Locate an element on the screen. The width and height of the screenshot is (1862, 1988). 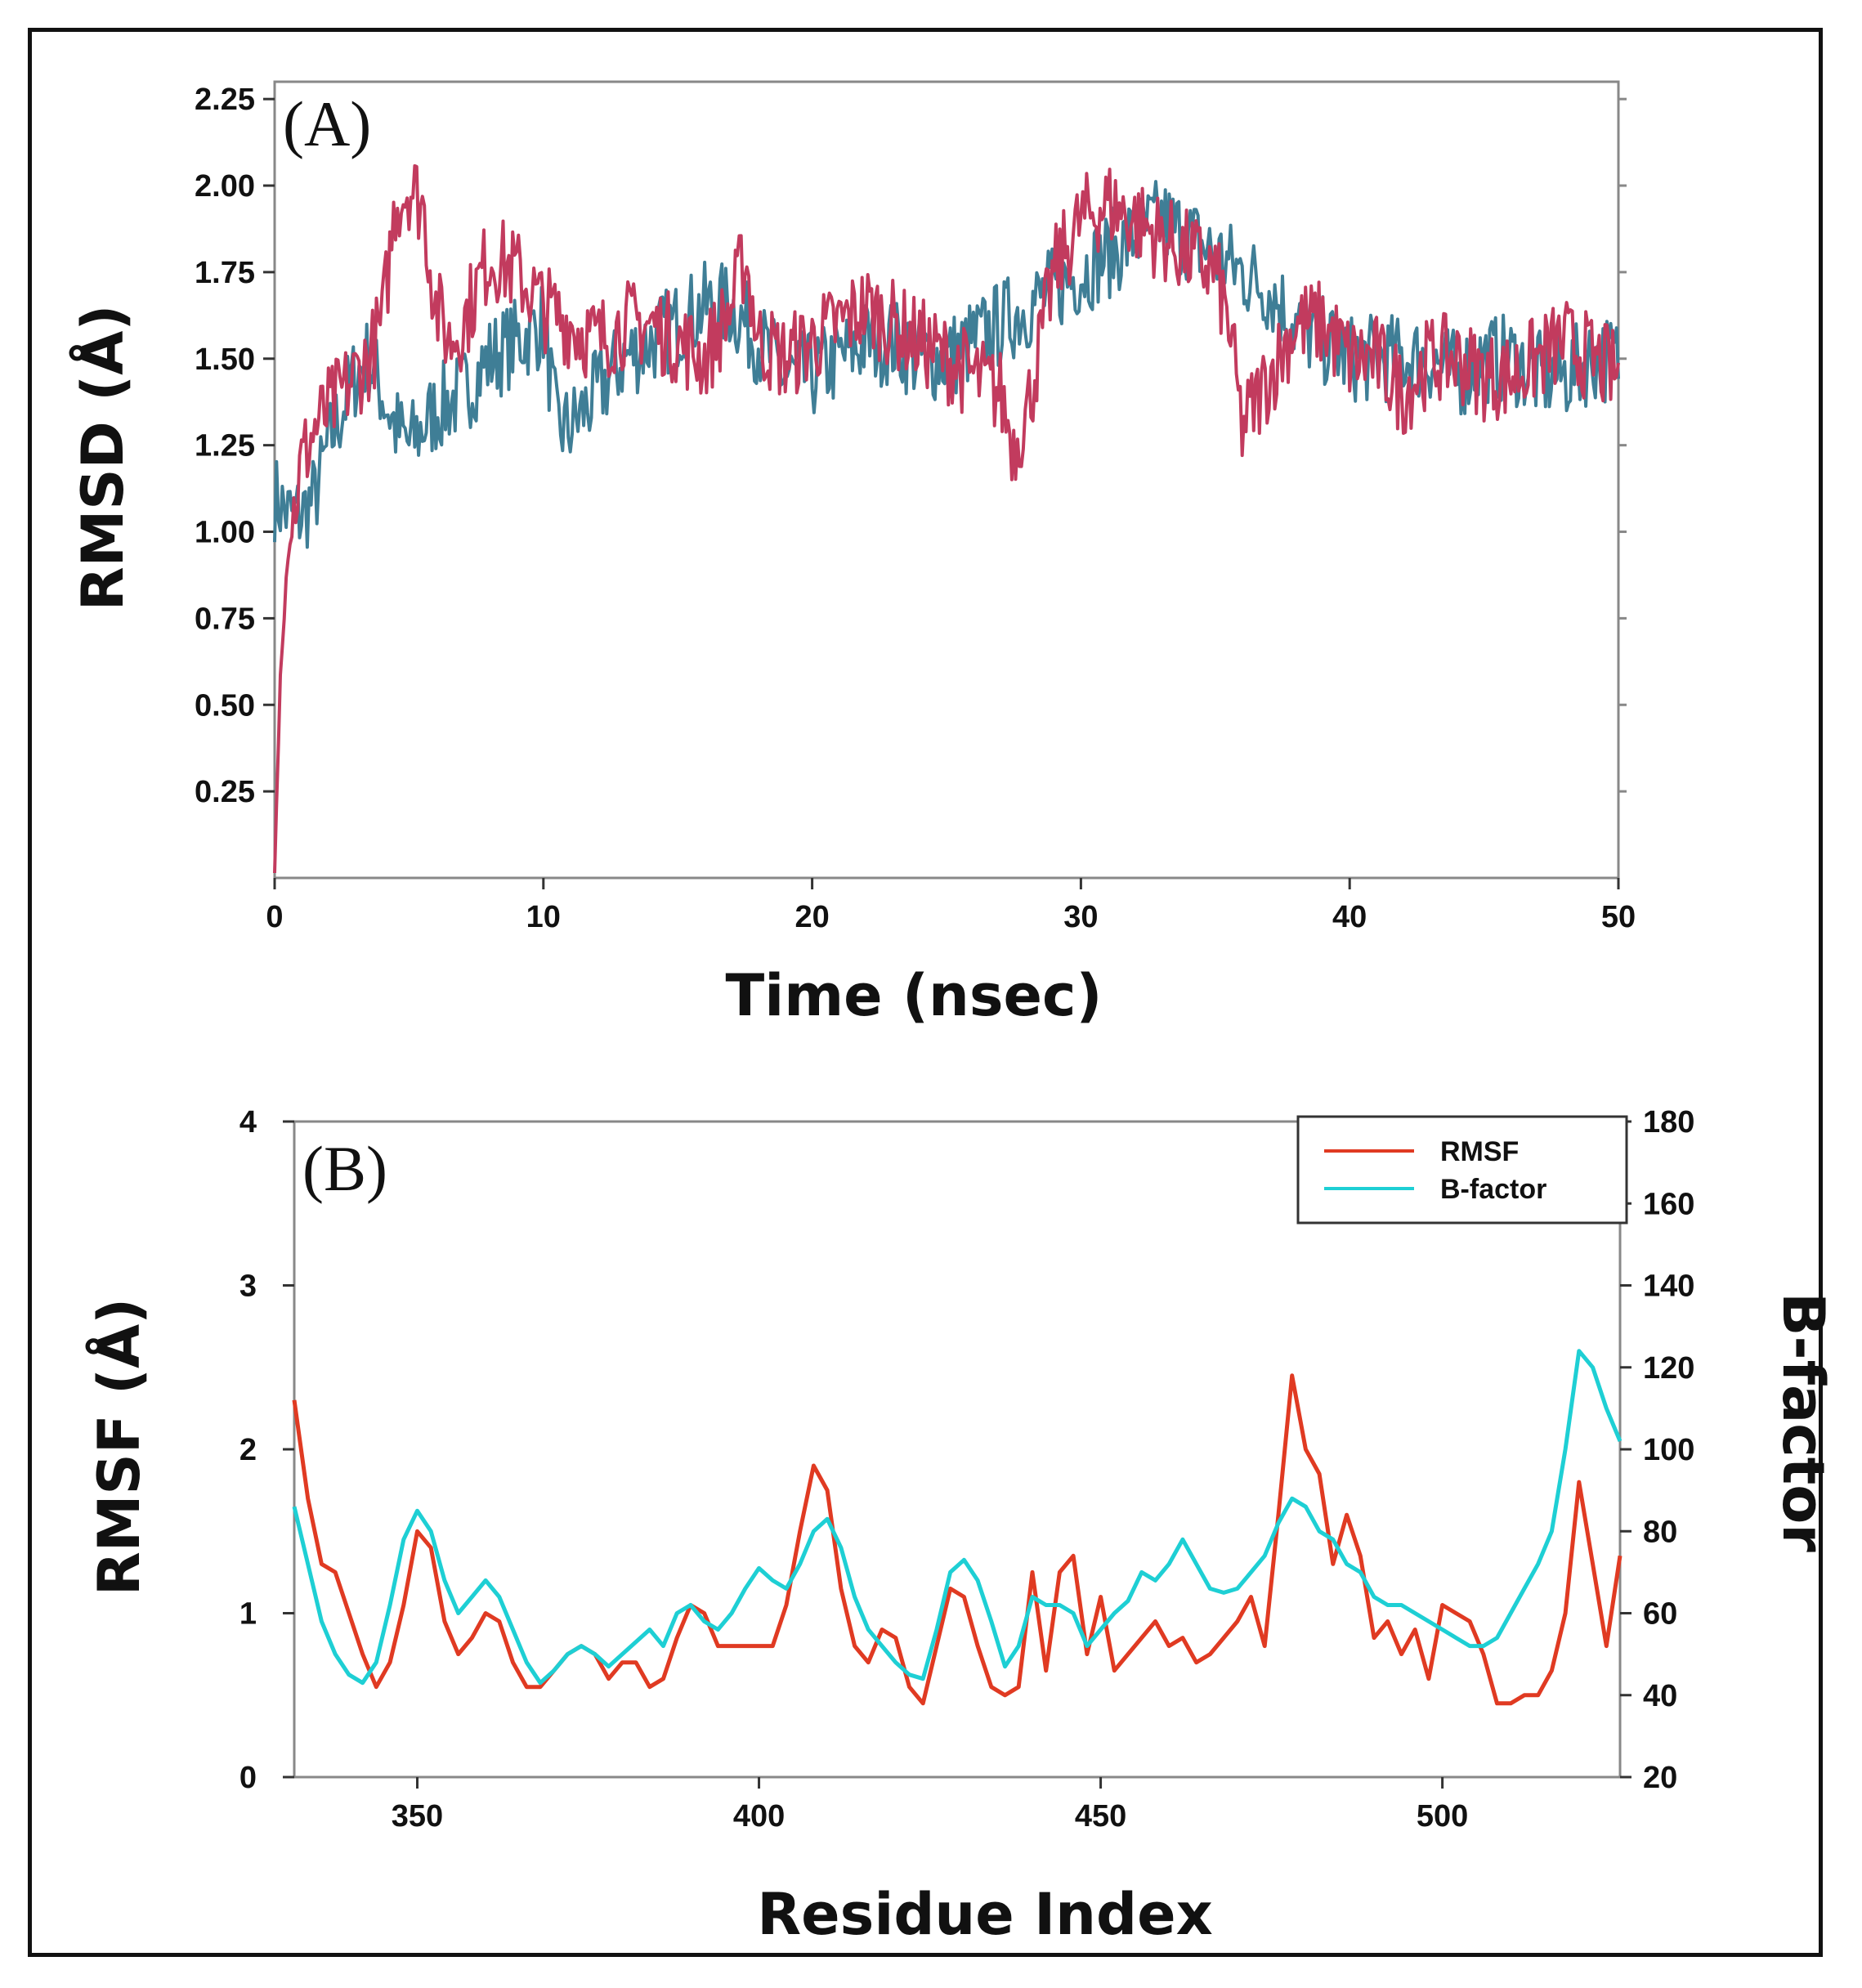
panel-b-y-axis-title: RMSF (Å) is located at coordinates (119, 1447).